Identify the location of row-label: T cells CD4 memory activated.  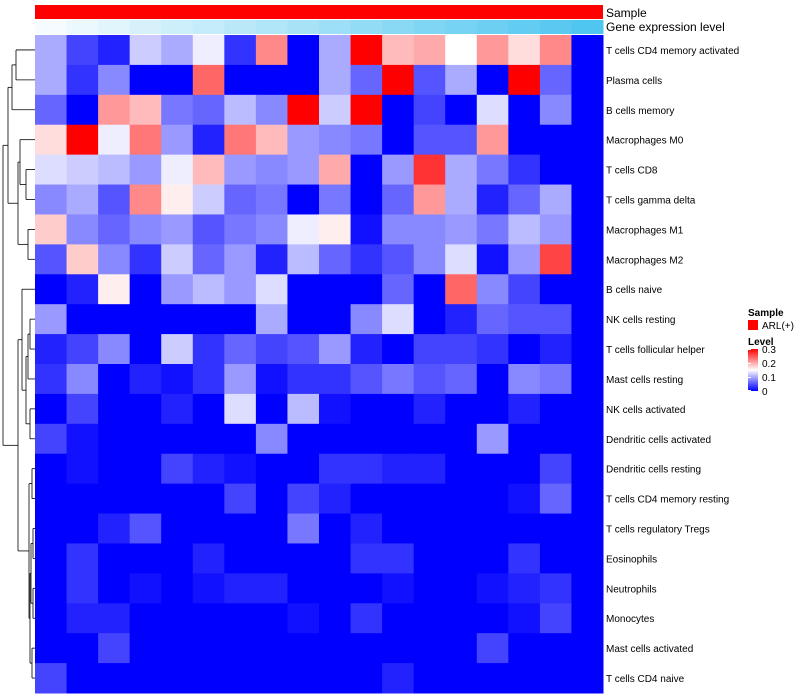
(672, 51).